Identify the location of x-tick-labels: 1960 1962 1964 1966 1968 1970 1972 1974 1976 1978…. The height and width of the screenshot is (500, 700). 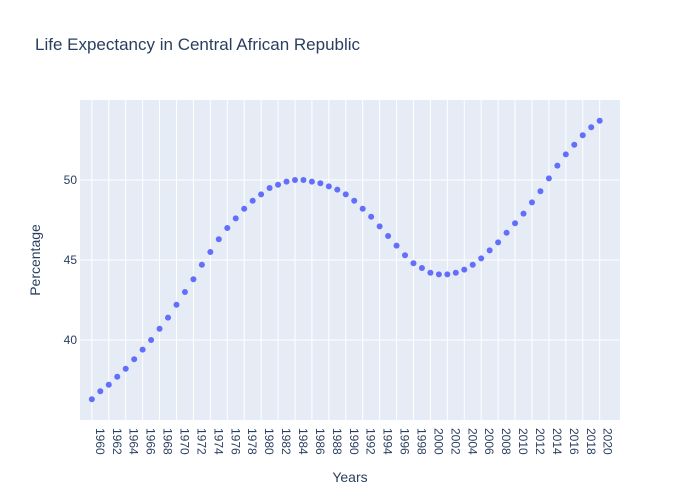
(354, 441).